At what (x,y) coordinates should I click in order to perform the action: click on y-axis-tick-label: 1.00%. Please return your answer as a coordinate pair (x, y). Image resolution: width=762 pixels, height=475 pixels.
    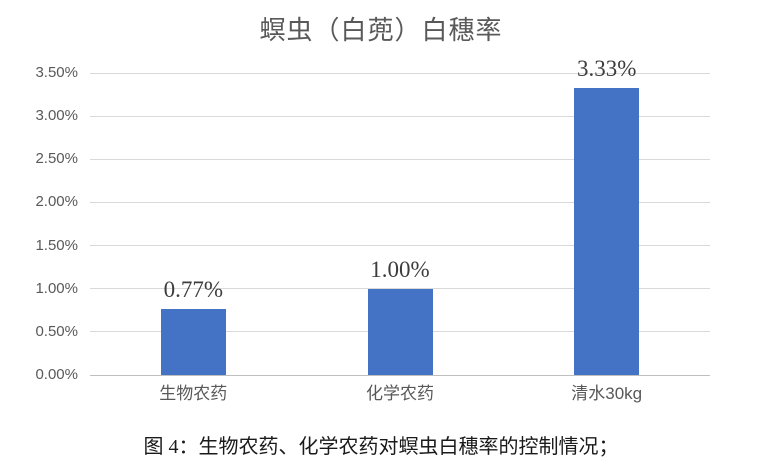
    Looking at the image, I should click on (56, 288).